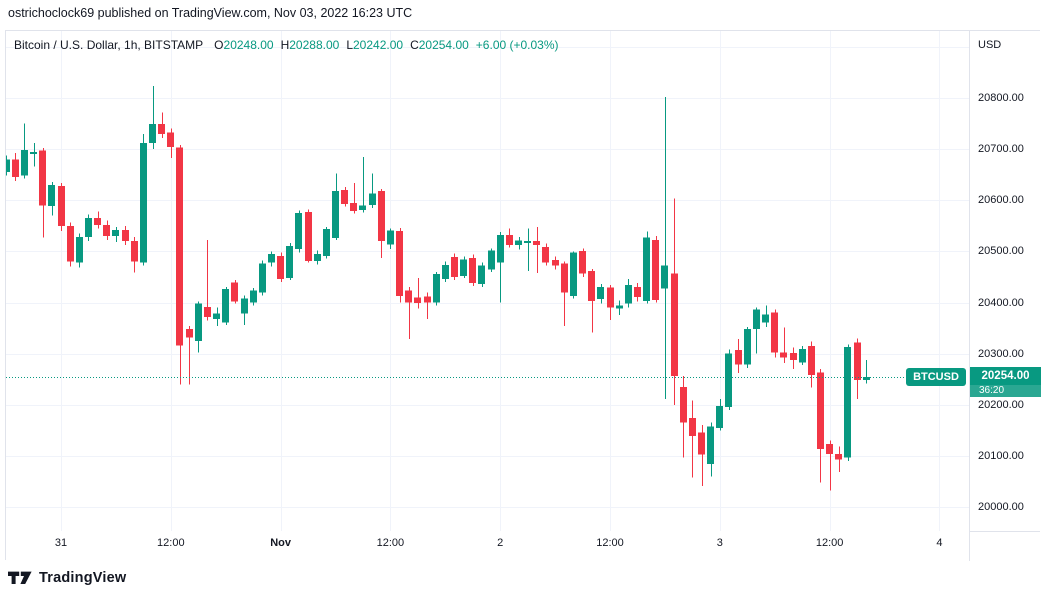 The height and width of the screenshot is (600, 1050). What do you see at coordinates (109, 45) in the screenshot?
I see `symbol-title: Bitcoin / U.S. Dollar, 1h, BITSTAMP` at bounding box center [109, 45].